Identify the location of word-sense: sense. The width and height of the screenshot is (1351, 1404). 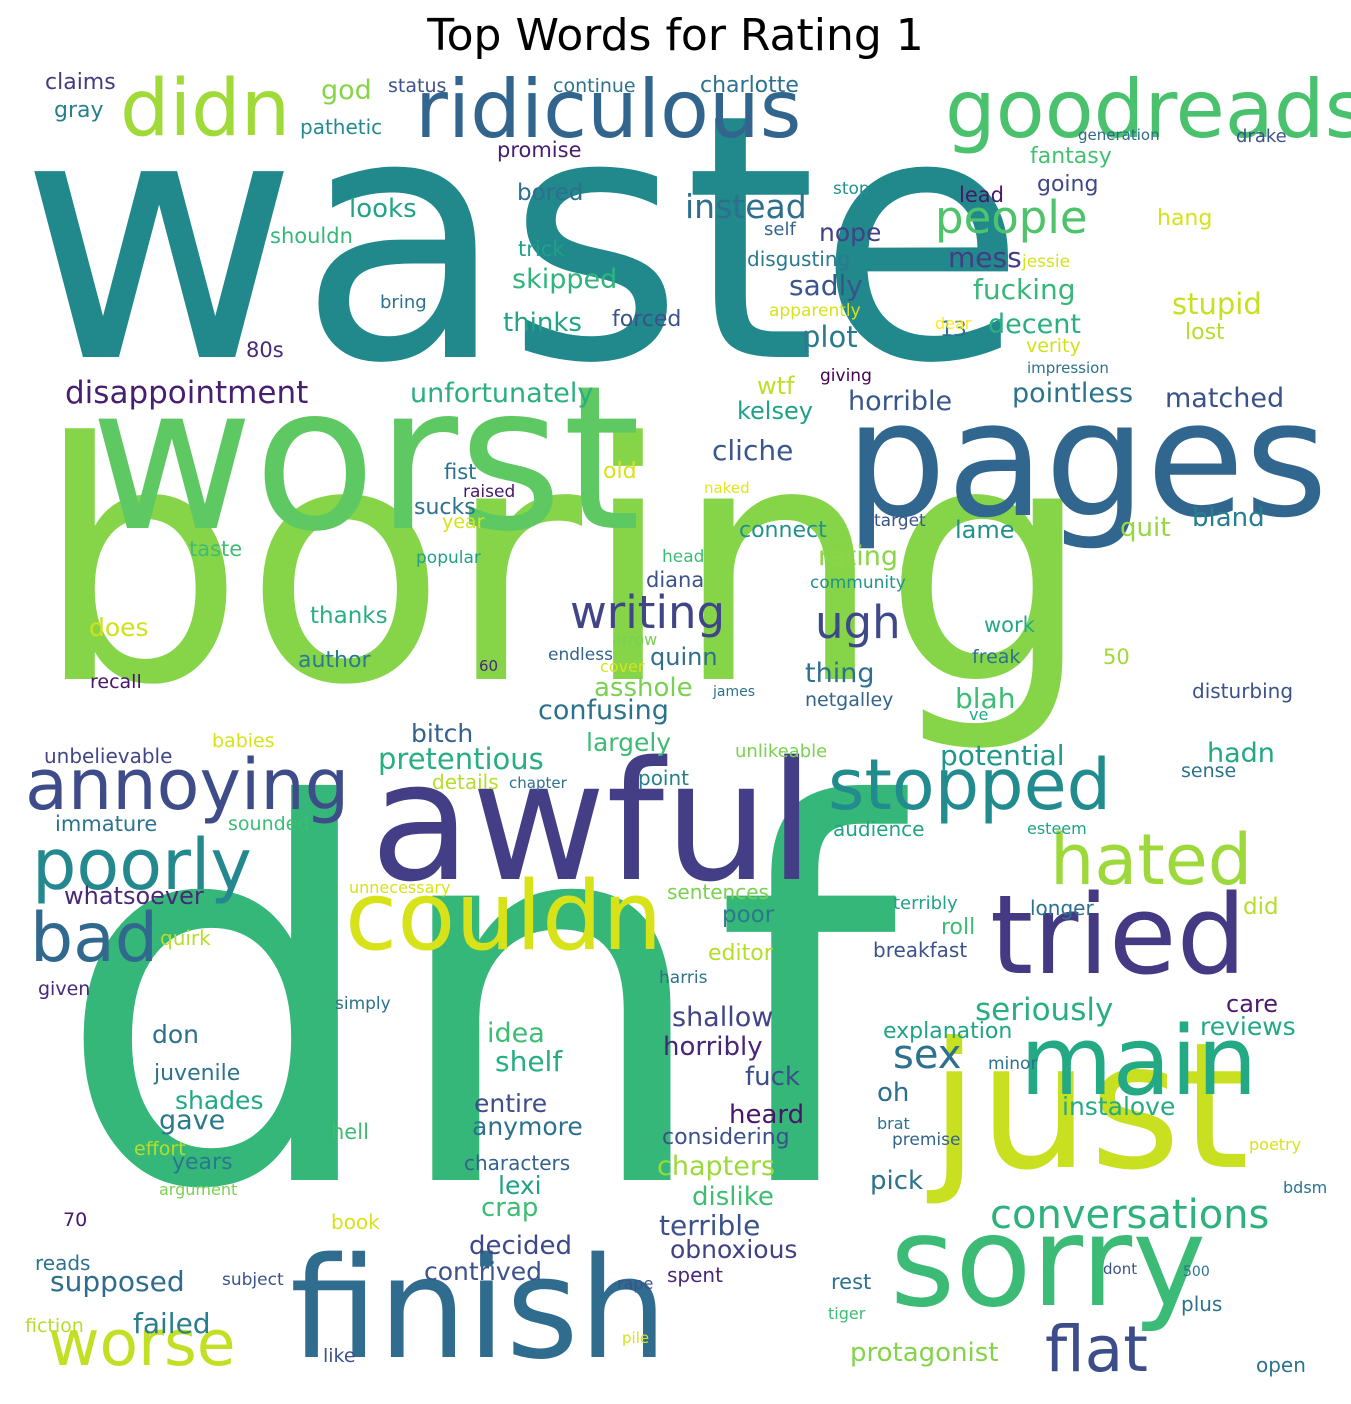
(1209, 771).